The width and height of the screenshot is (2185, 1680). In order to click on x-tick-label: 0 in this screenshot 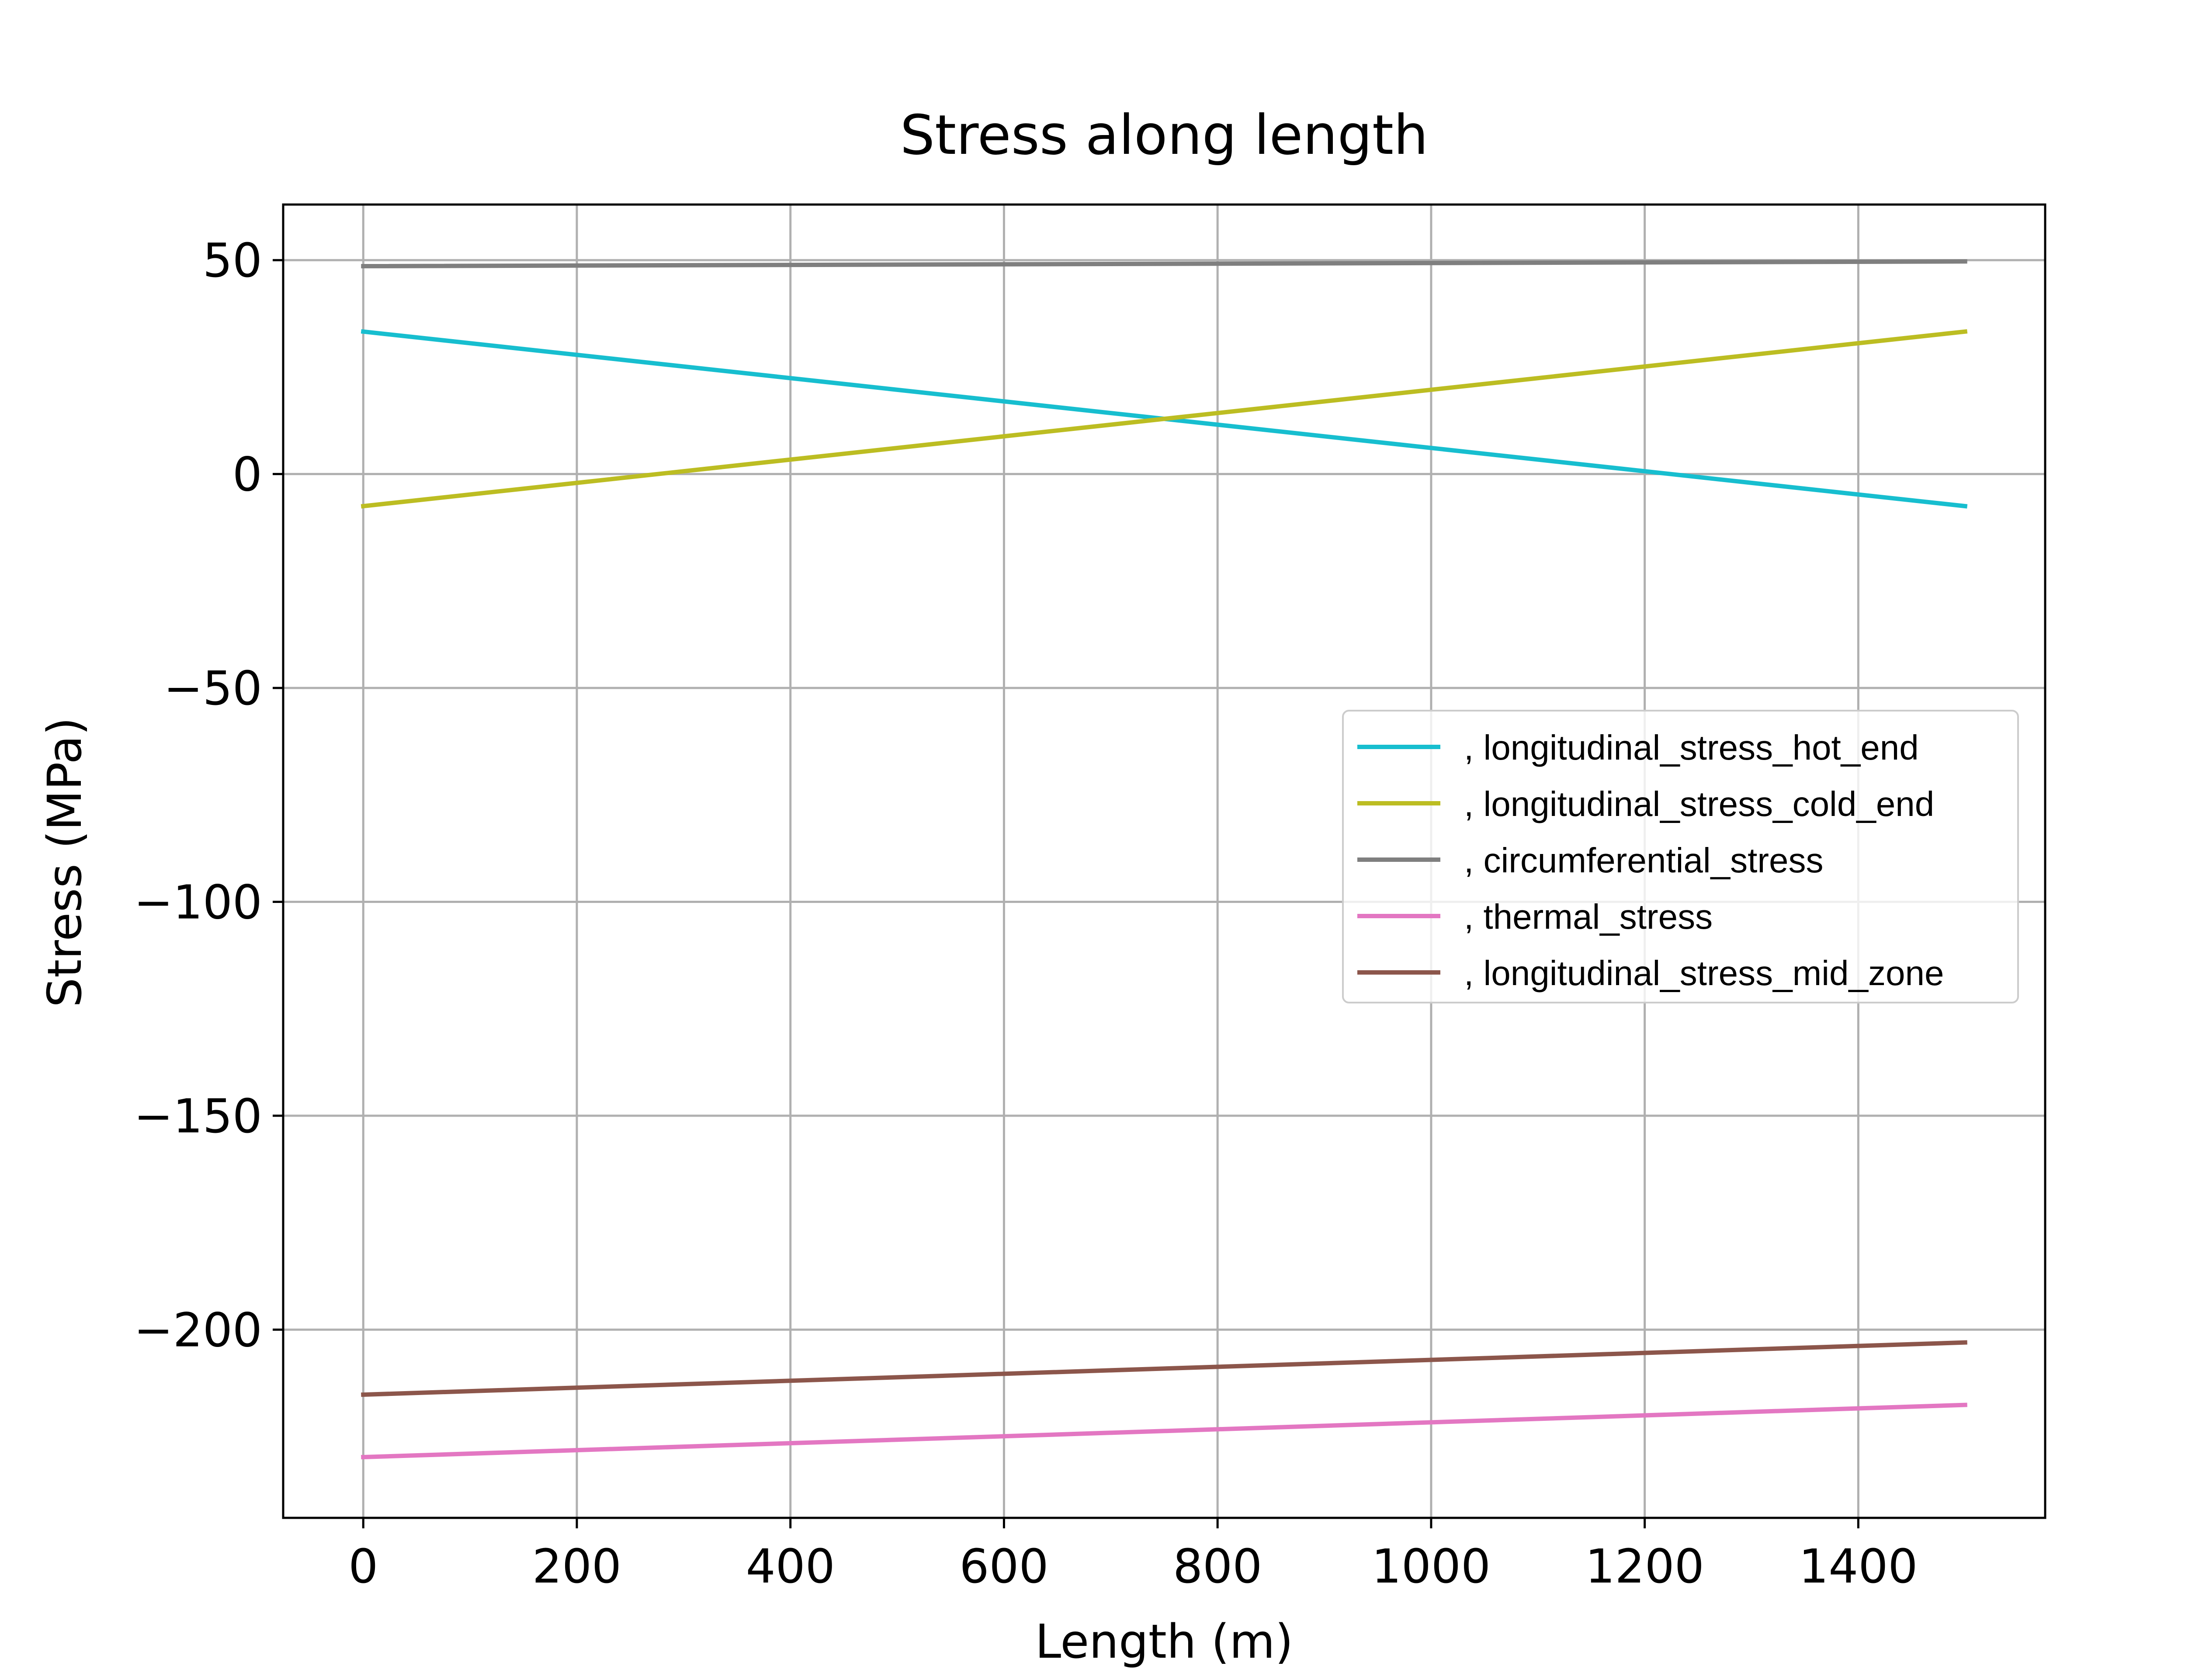, I will do `click(363, 1567)`.